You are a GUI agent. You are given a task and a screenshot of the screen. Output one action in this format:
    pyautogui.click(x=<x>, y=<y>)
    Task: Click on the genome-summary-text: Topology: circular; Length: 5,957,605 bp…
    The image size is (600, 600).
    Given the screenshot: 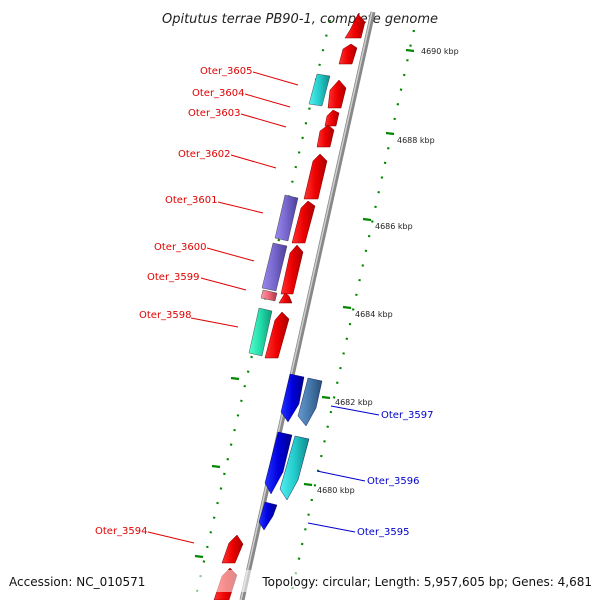 What is the action you would take?
    pyautogui.click(x=426, y=582)
    